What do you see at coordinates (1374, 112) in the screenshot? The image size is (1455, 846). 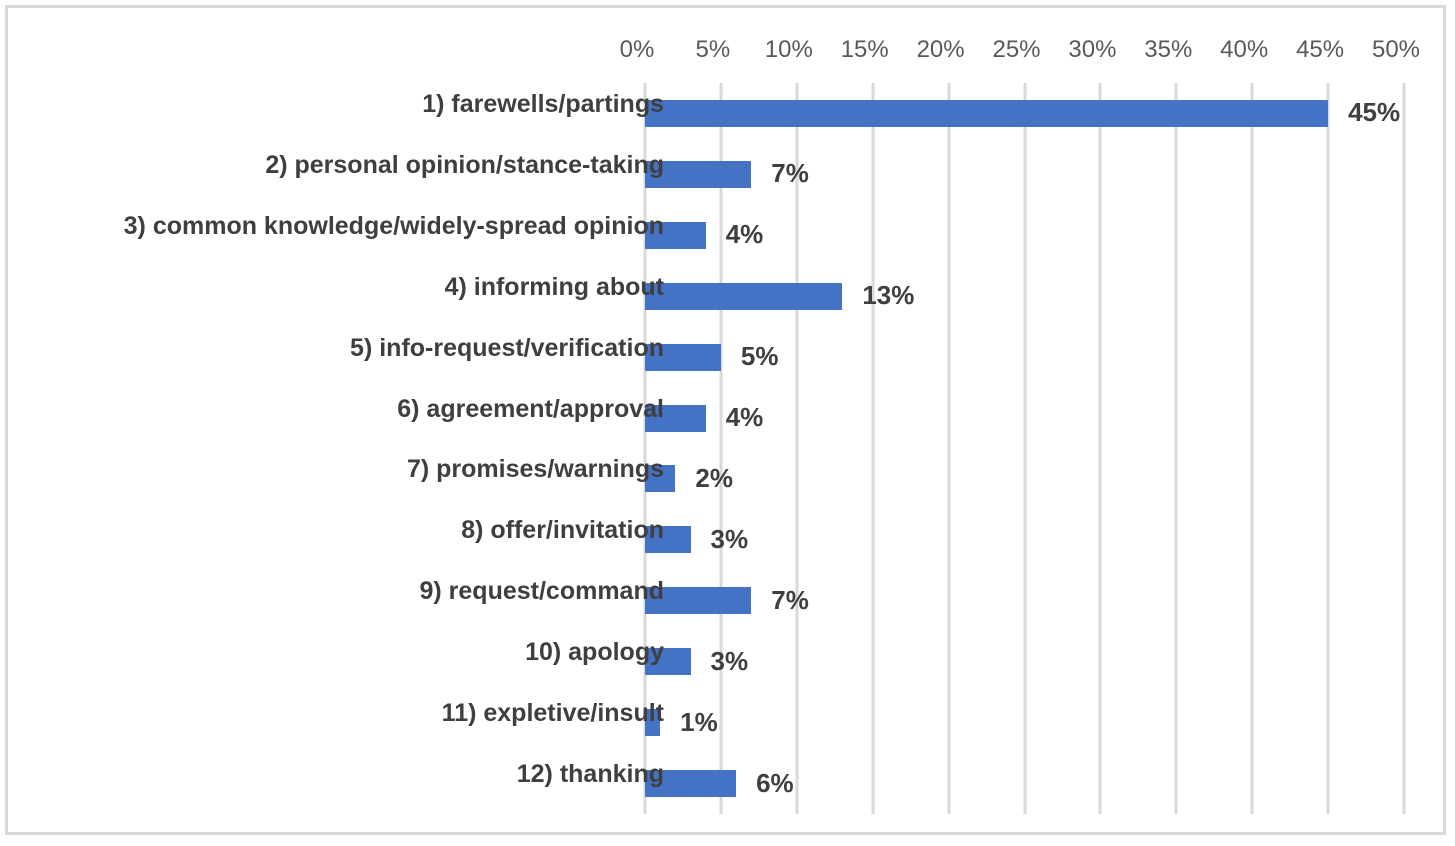 I see `value-label: 45%` at bounding box center [1374, 112].